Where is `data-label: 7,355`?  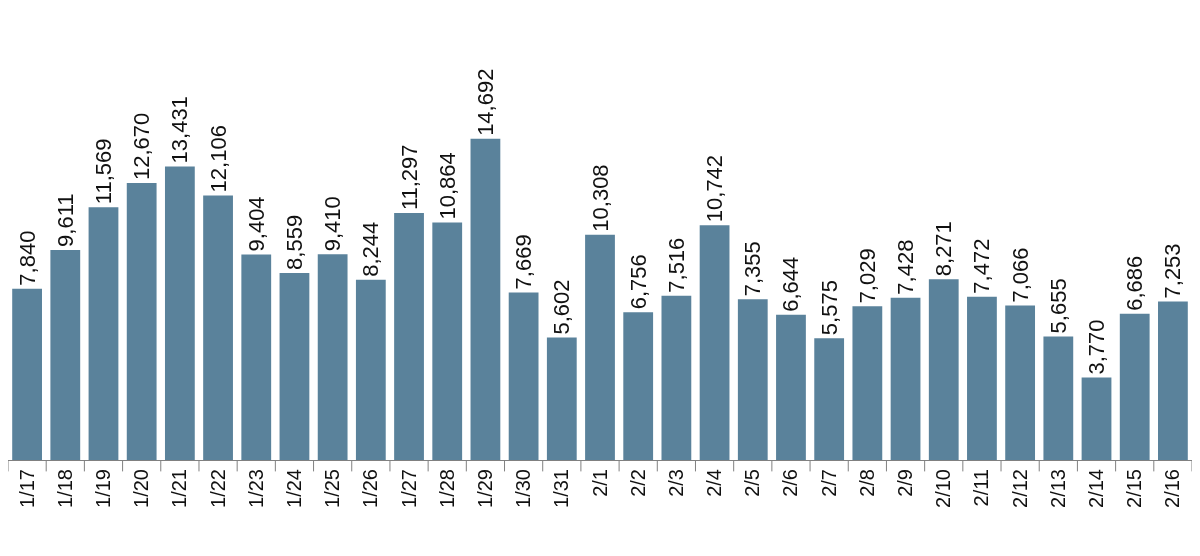
data-label: 7,355 is located at coordinates (753, 269).